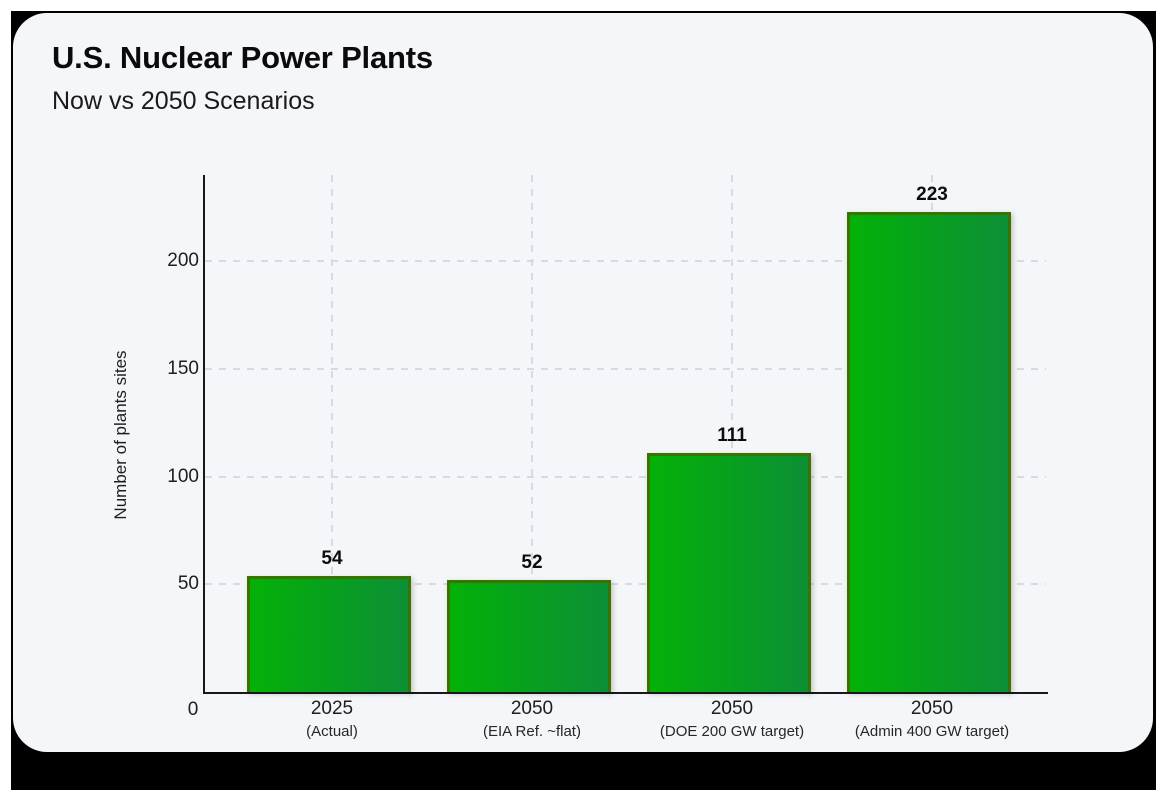 The height and width of the screenshot is (806, 1172). Describe the element at coordinates (183, 368) in the screenshot. I see `y-tick-label: 150` at that location.